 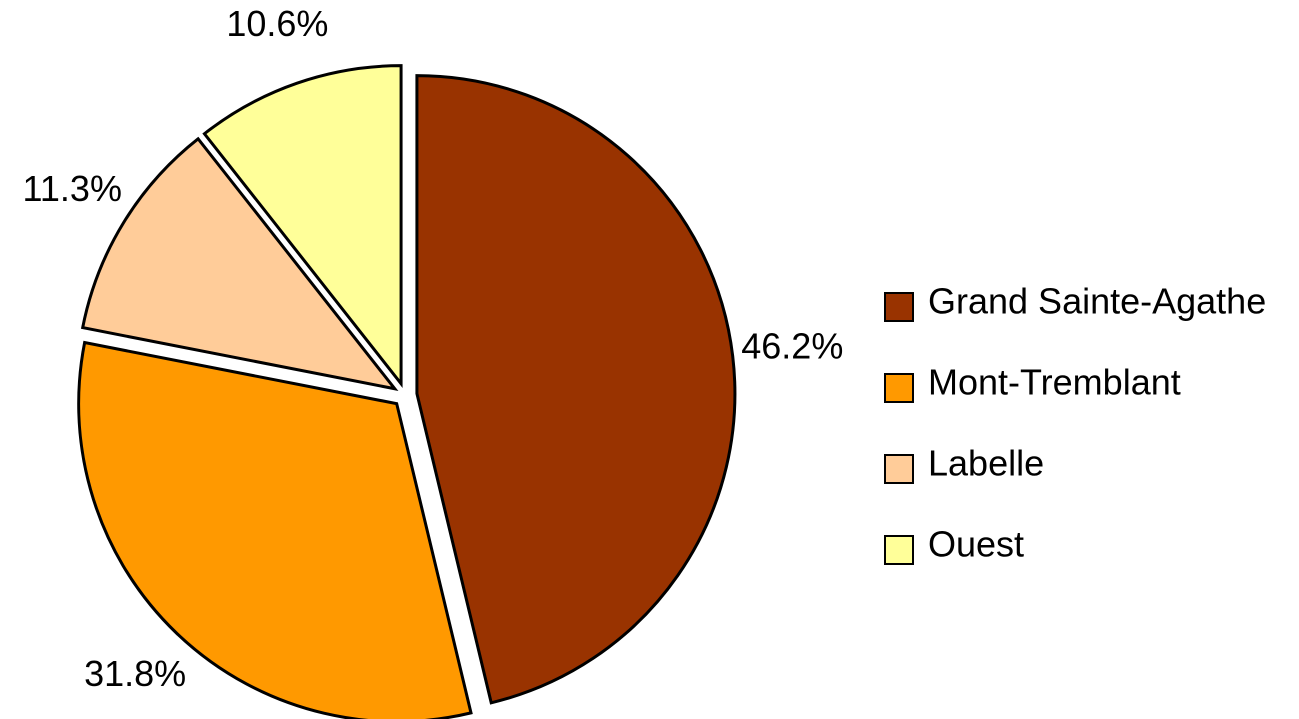 I want to click on data-label: 11.3%, so click(x=72, y=188).